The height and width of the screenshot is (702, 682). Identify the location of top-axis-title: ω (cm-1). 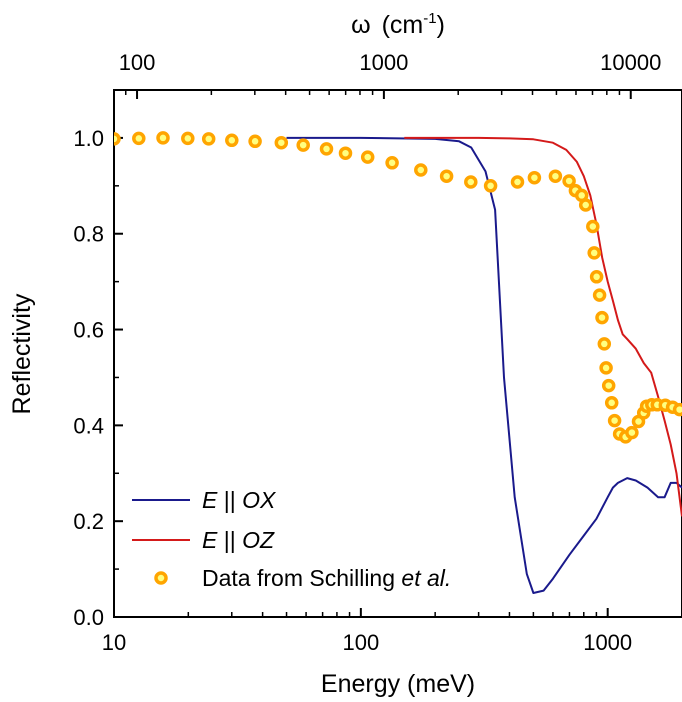
(398, 24).